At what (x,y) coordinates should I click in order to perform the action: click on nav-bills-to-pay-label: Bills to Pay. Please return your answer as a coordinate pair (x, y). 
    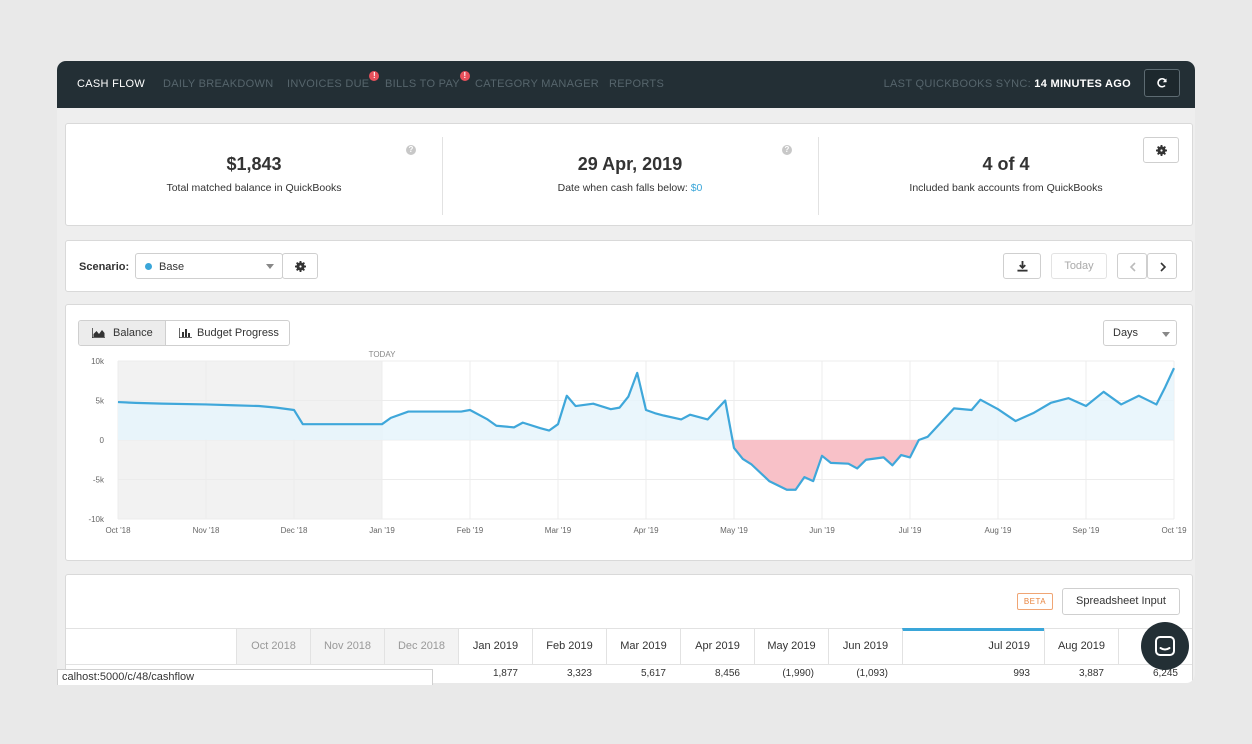
    Looking at the image, I should click on (422, 84).